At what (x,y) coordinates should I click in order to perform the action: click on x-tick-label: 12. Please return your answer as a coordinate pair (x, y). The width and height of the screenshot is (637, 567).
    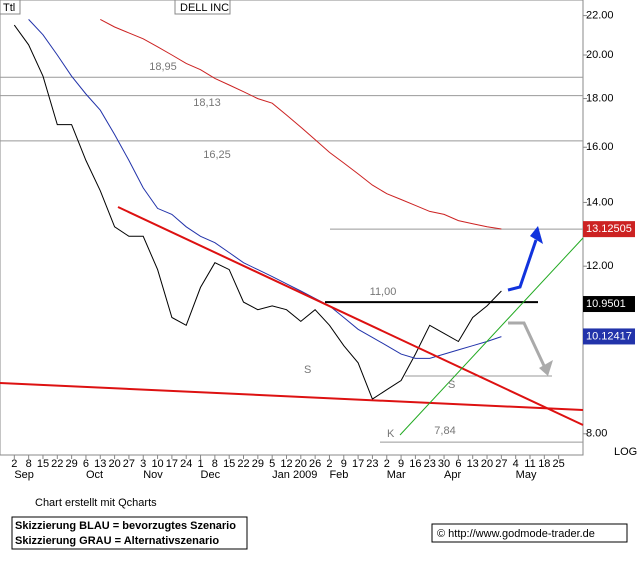
    Looking at the image, I should click on (286, 464).